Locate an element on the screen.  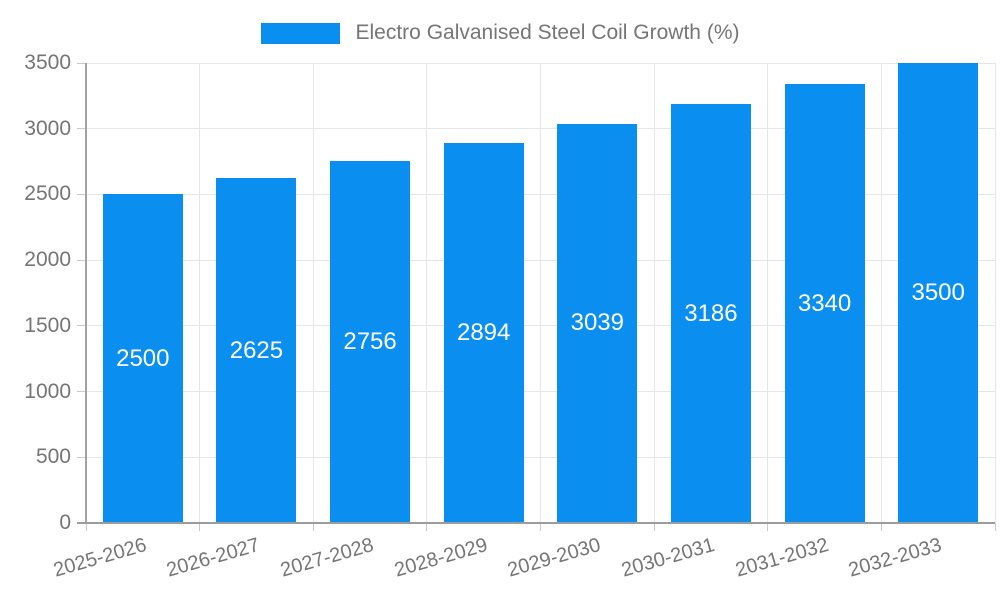
bar-value-label: 3340 is located at coordinates (824, 303).